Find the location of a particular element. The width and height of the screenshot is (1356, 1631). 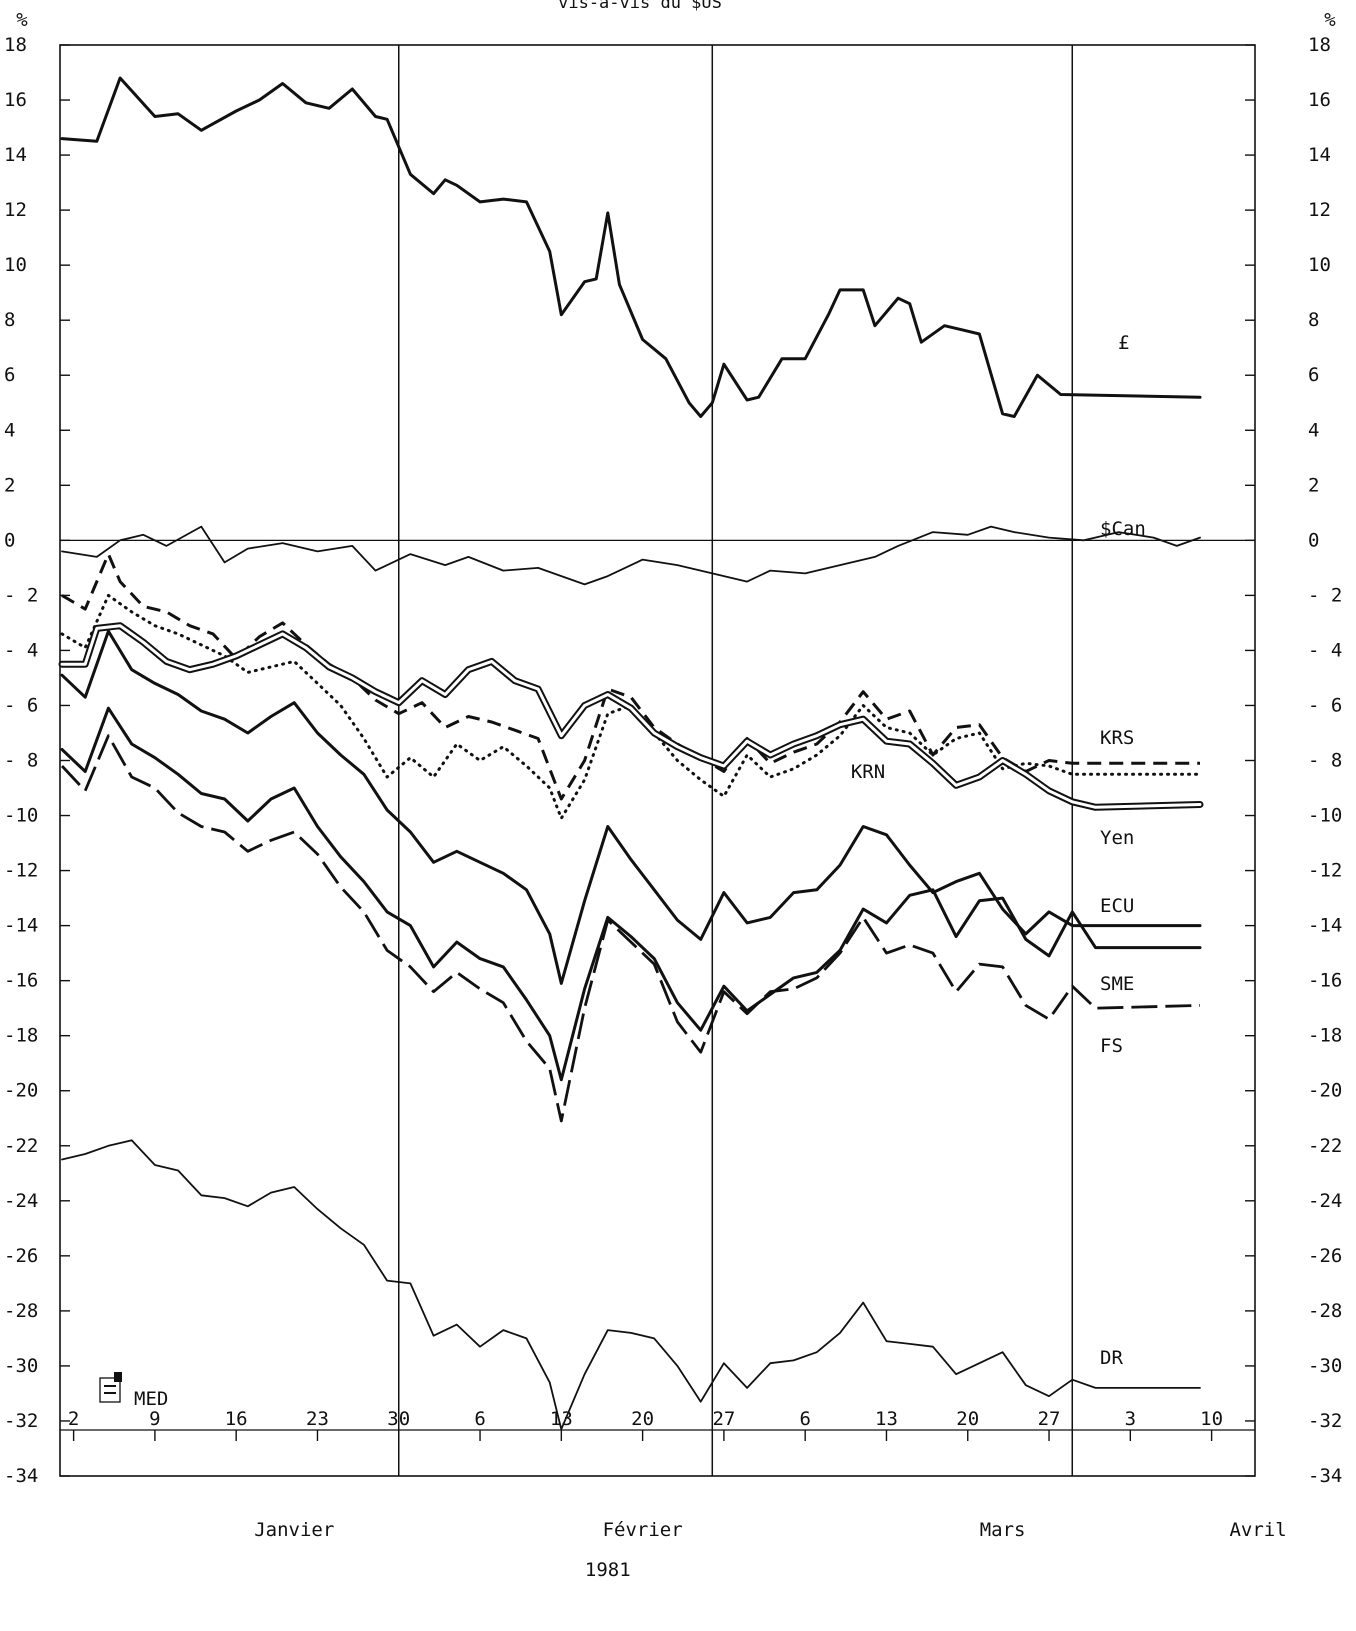

month-label: Avril is located at coordinates (1257, 1530).